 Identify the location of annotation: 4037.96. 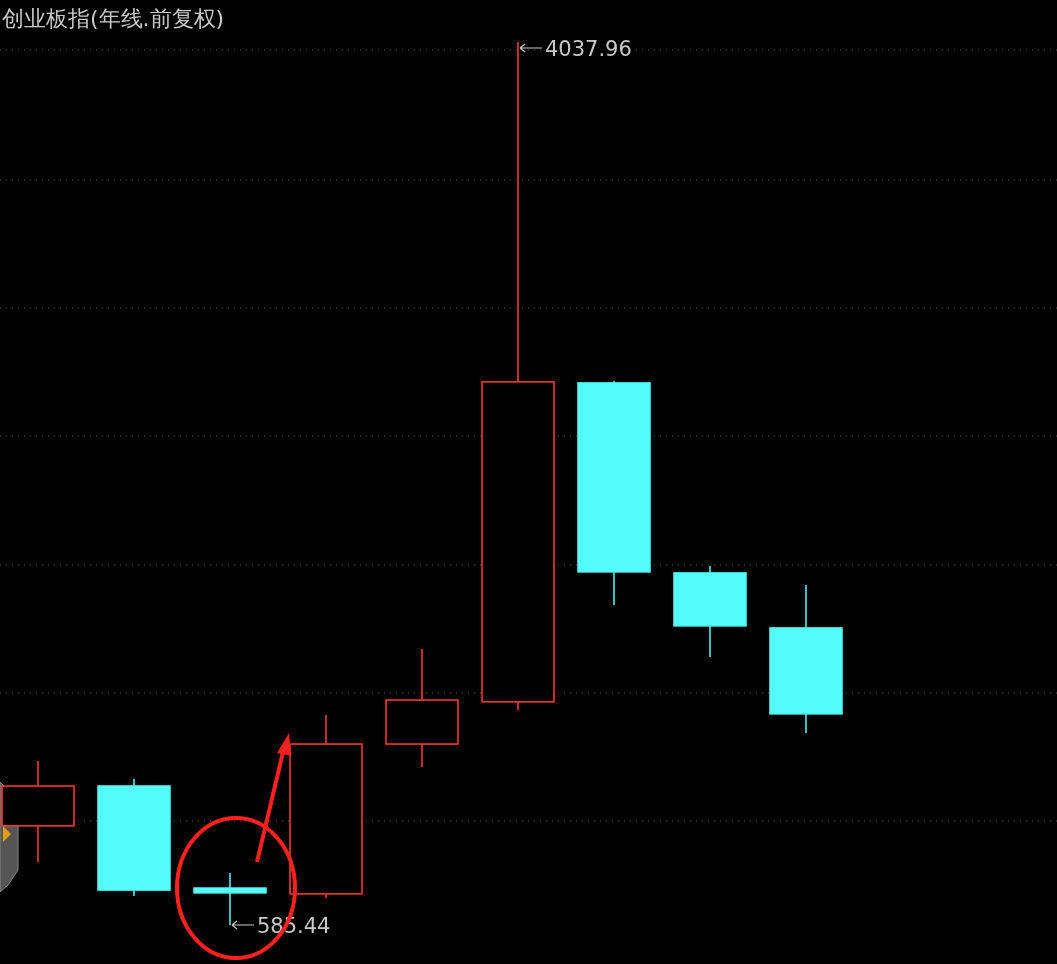
(588, 49).